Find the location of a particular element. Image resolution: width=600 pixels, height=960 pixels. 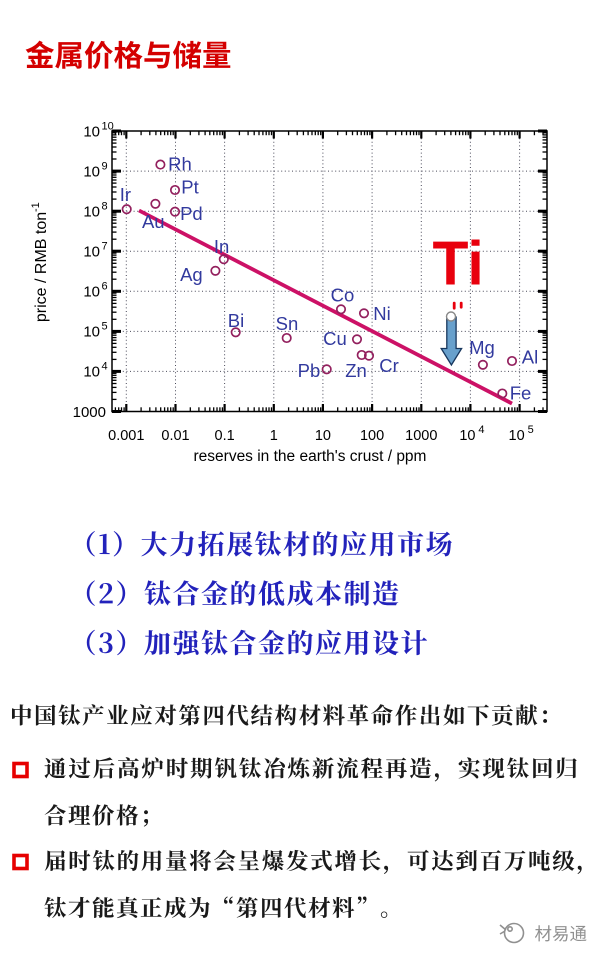

svg-text: 6 is located at coordinates (105, 287).